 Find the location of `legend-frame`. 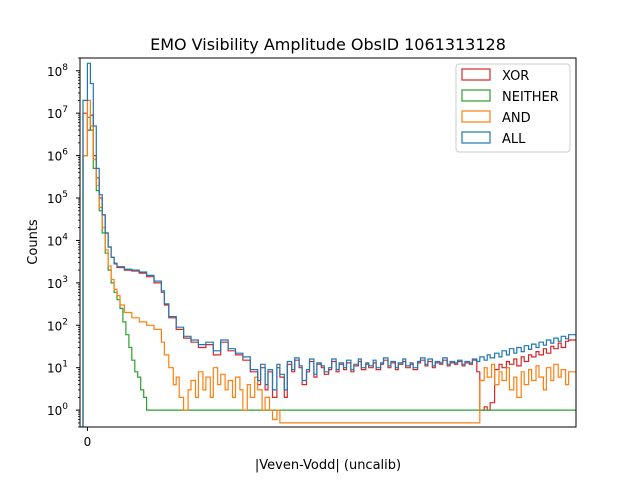

legend-frame is located at coordinates (513, 108).